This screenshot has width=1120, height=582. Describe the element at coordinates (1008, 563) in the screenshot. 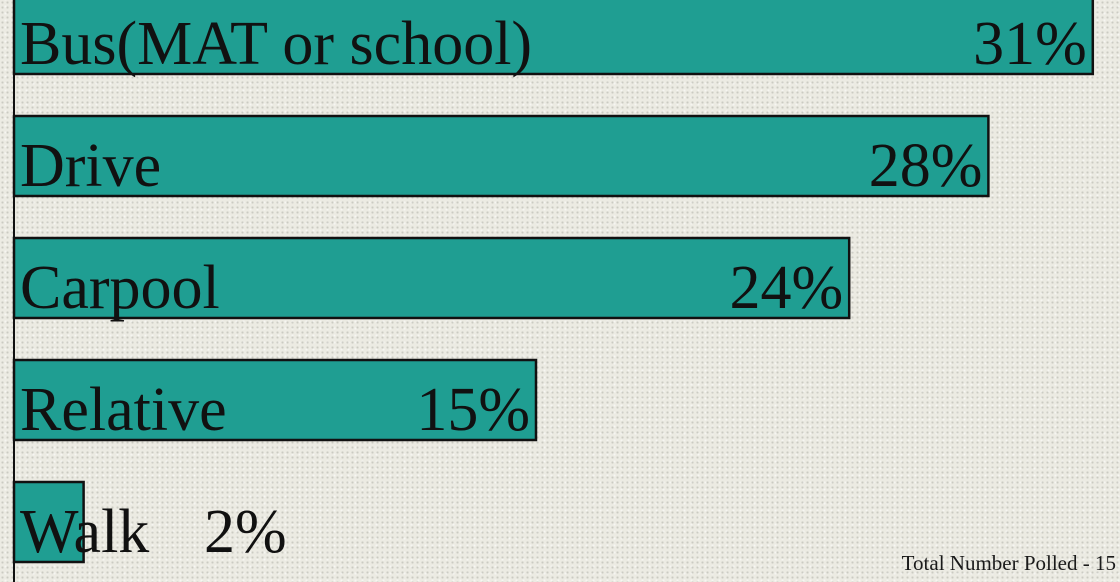

I see `footnote: Total Number Polled - 15` at that location.